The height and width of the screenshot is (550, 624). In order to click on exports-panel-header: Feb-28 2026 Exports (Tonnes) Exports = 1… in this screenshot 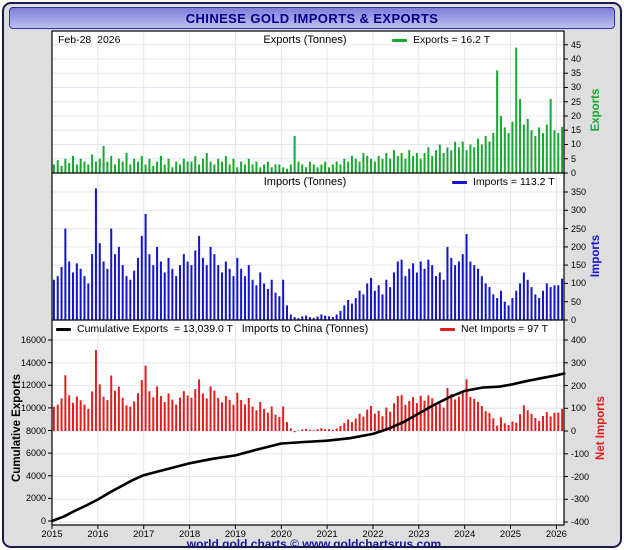, I will do `click(312, 40)`.